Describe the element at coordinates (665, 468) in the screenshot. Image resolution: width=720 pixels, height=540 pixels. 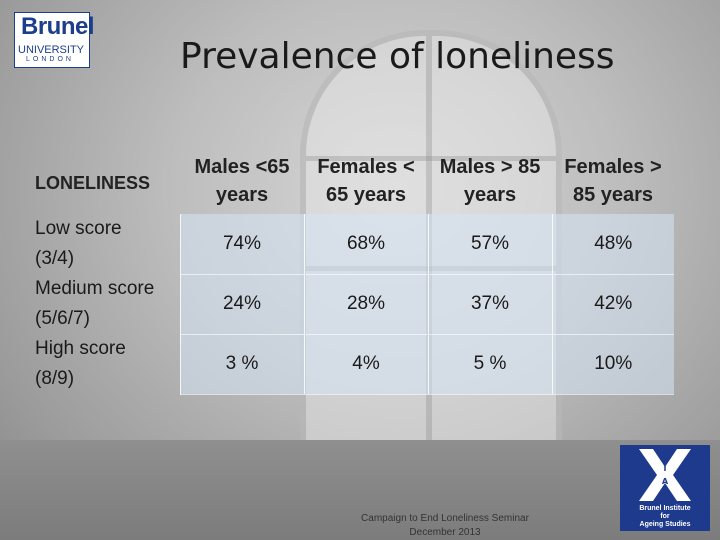
I see `bias-letter: I` at that location.